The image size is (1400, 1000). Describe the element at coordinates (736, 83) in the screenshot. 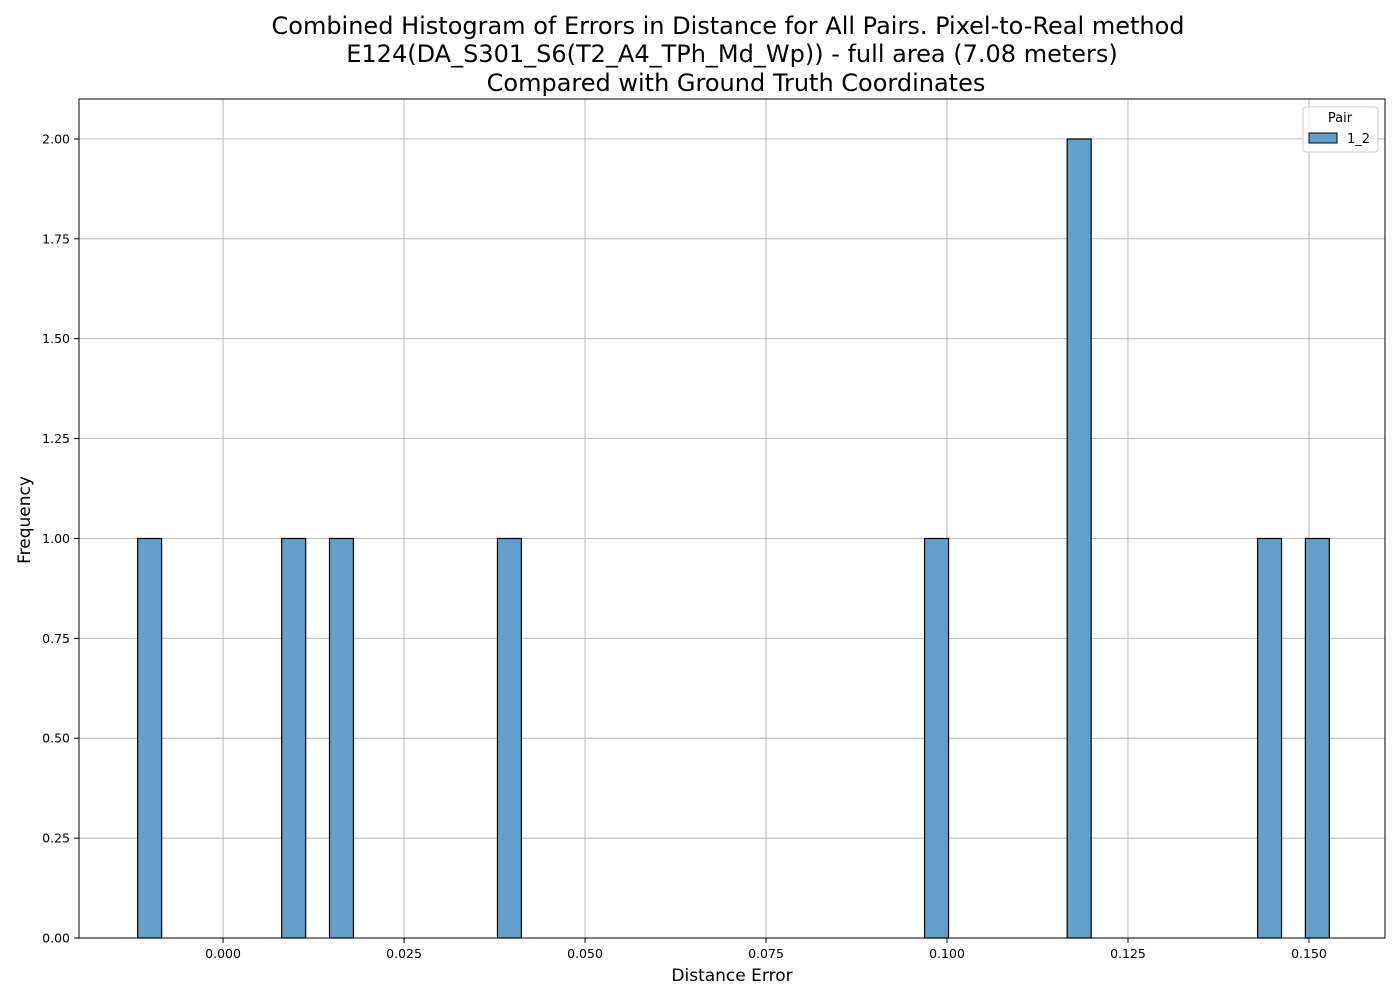

I see `chart-title-line-3: Compared with Ground Truth Coordinates` at that location.